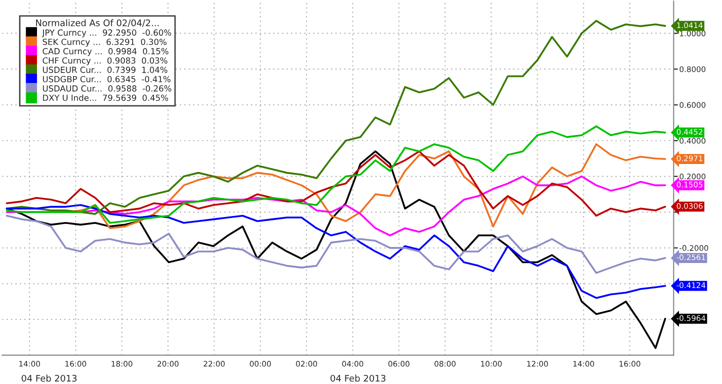  Describe the element at coordinates (105, 52) in the screenshot. I see `legend-label: CAD Curncy ... 0.9984 0.15%` at that location.